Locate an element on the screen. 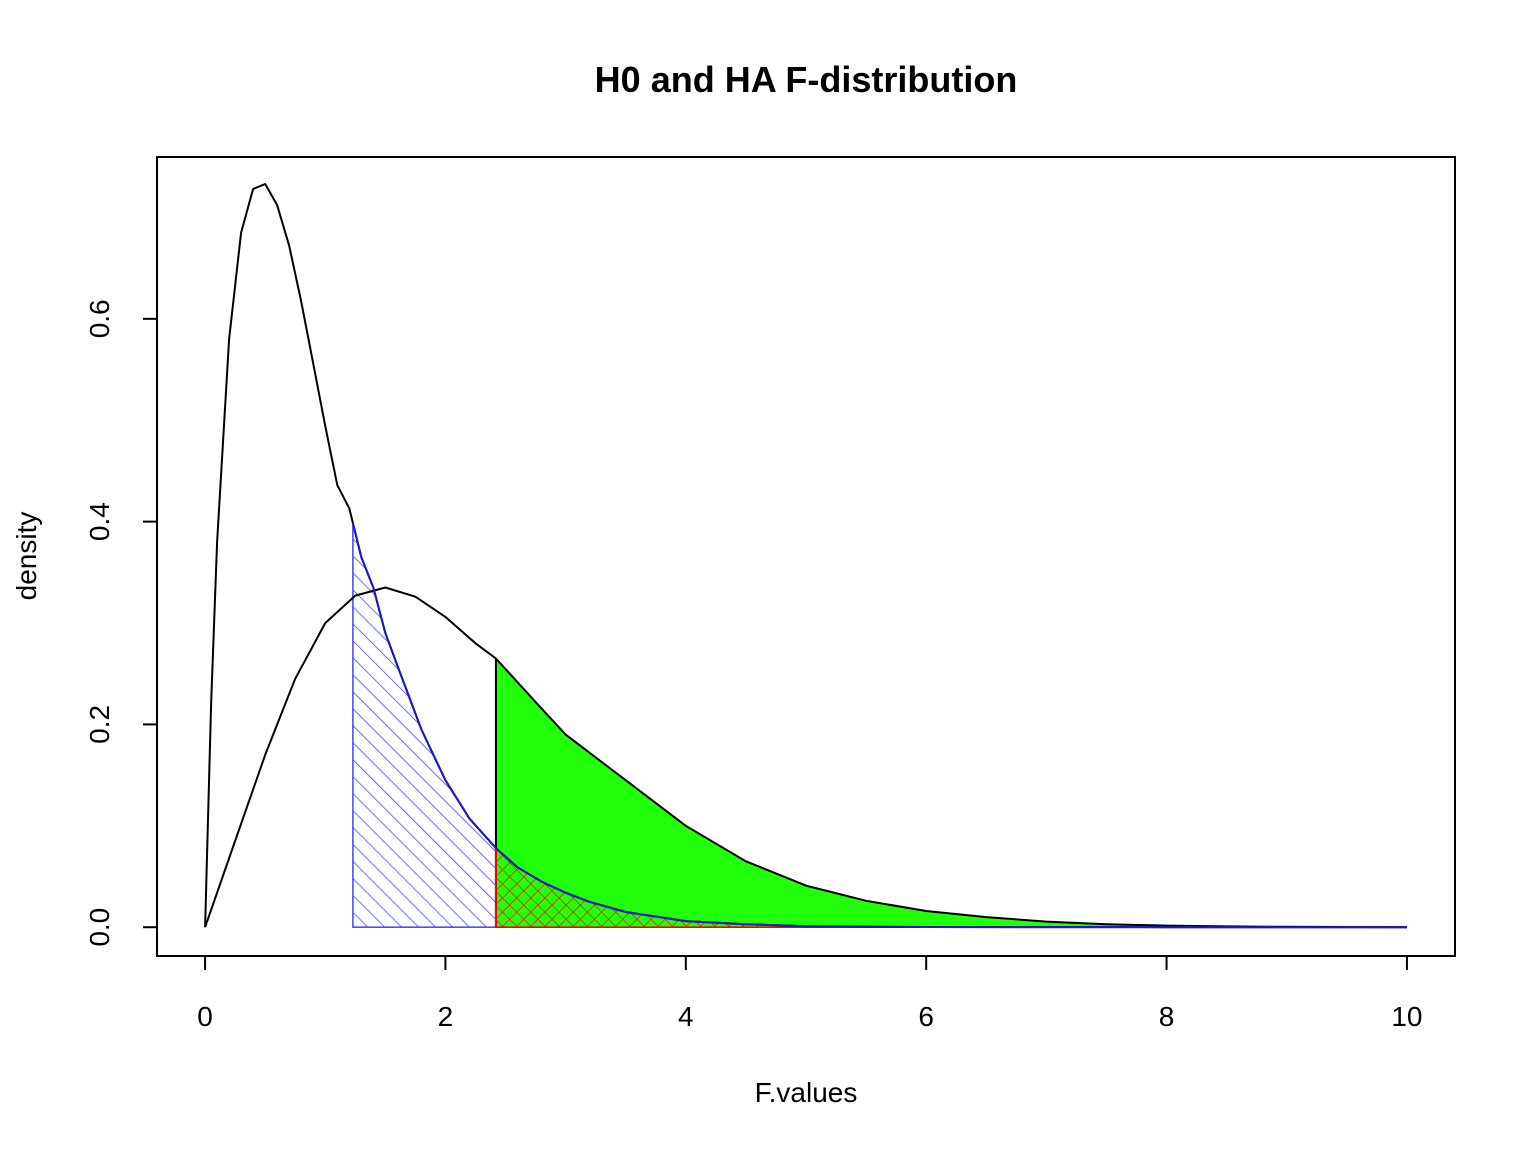 This screenshot has height=1152, width=1536. x-axis: 0 2 4 6 8 10 is located at coordinates (810, 993).